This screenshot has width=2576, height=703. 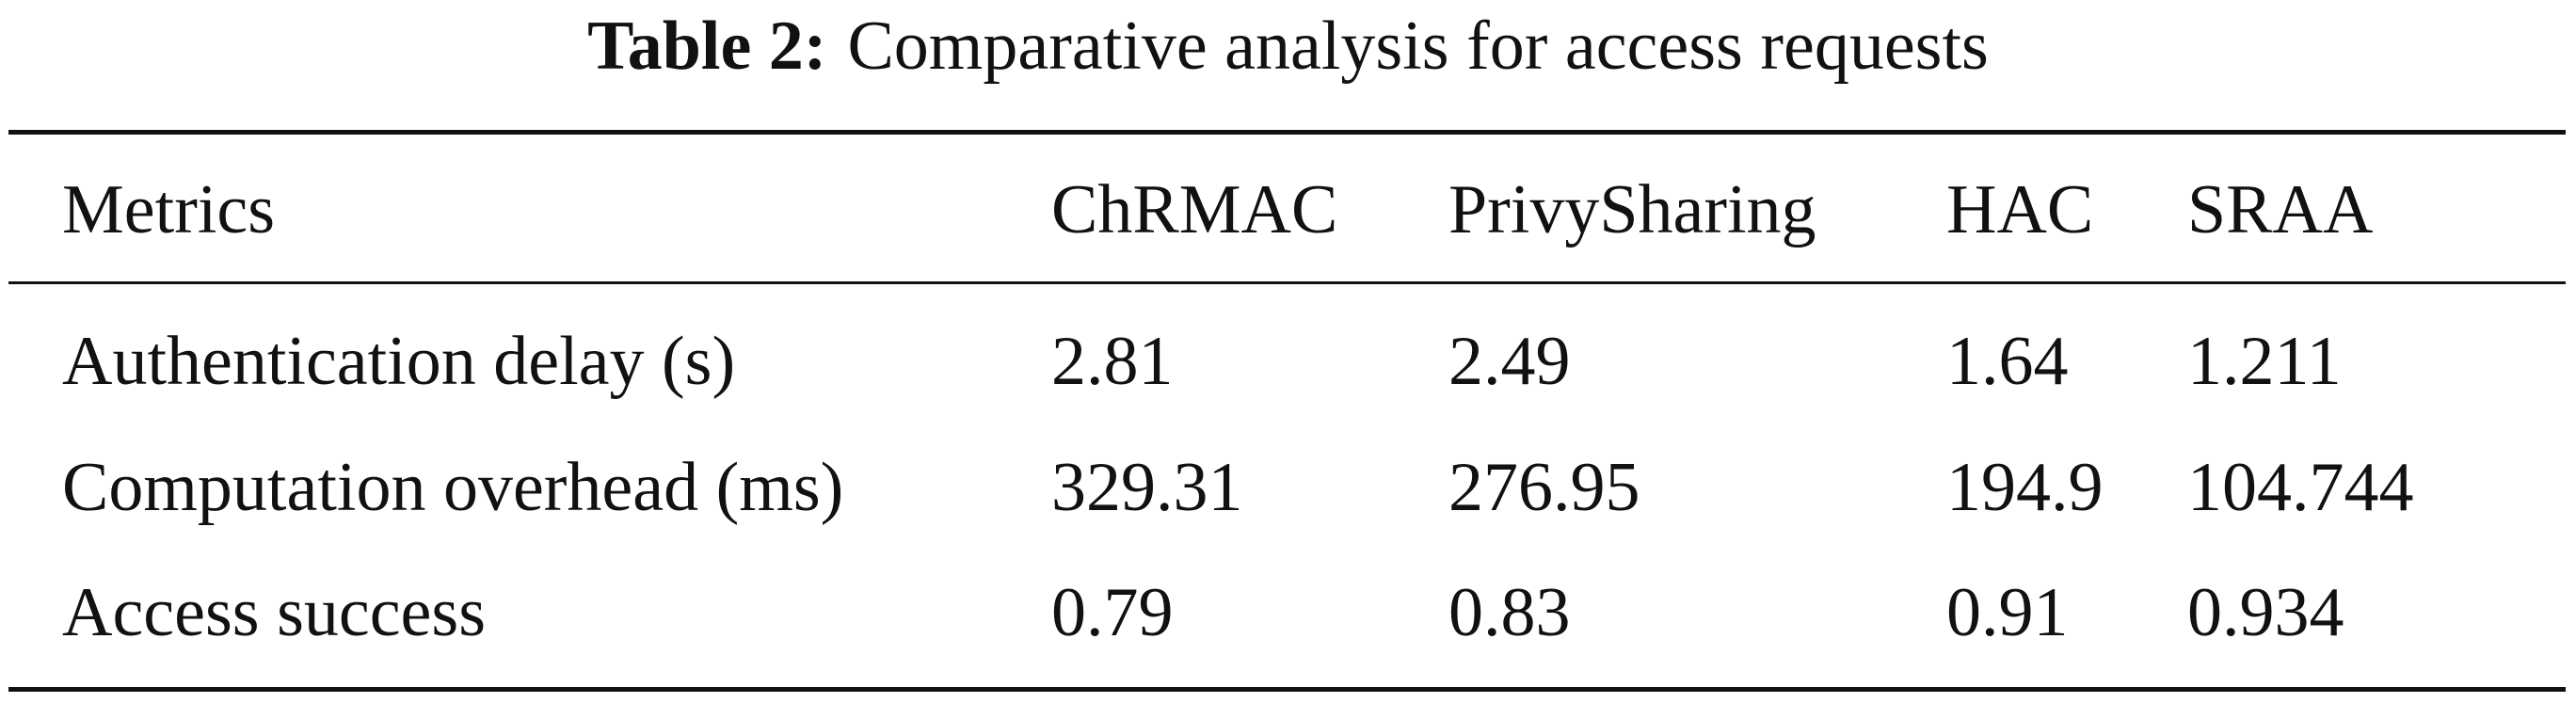 What do you see at coordinates (1287, 689) in the screenshot?
I see `bottom-rule` at bounding box center [1287, 689].